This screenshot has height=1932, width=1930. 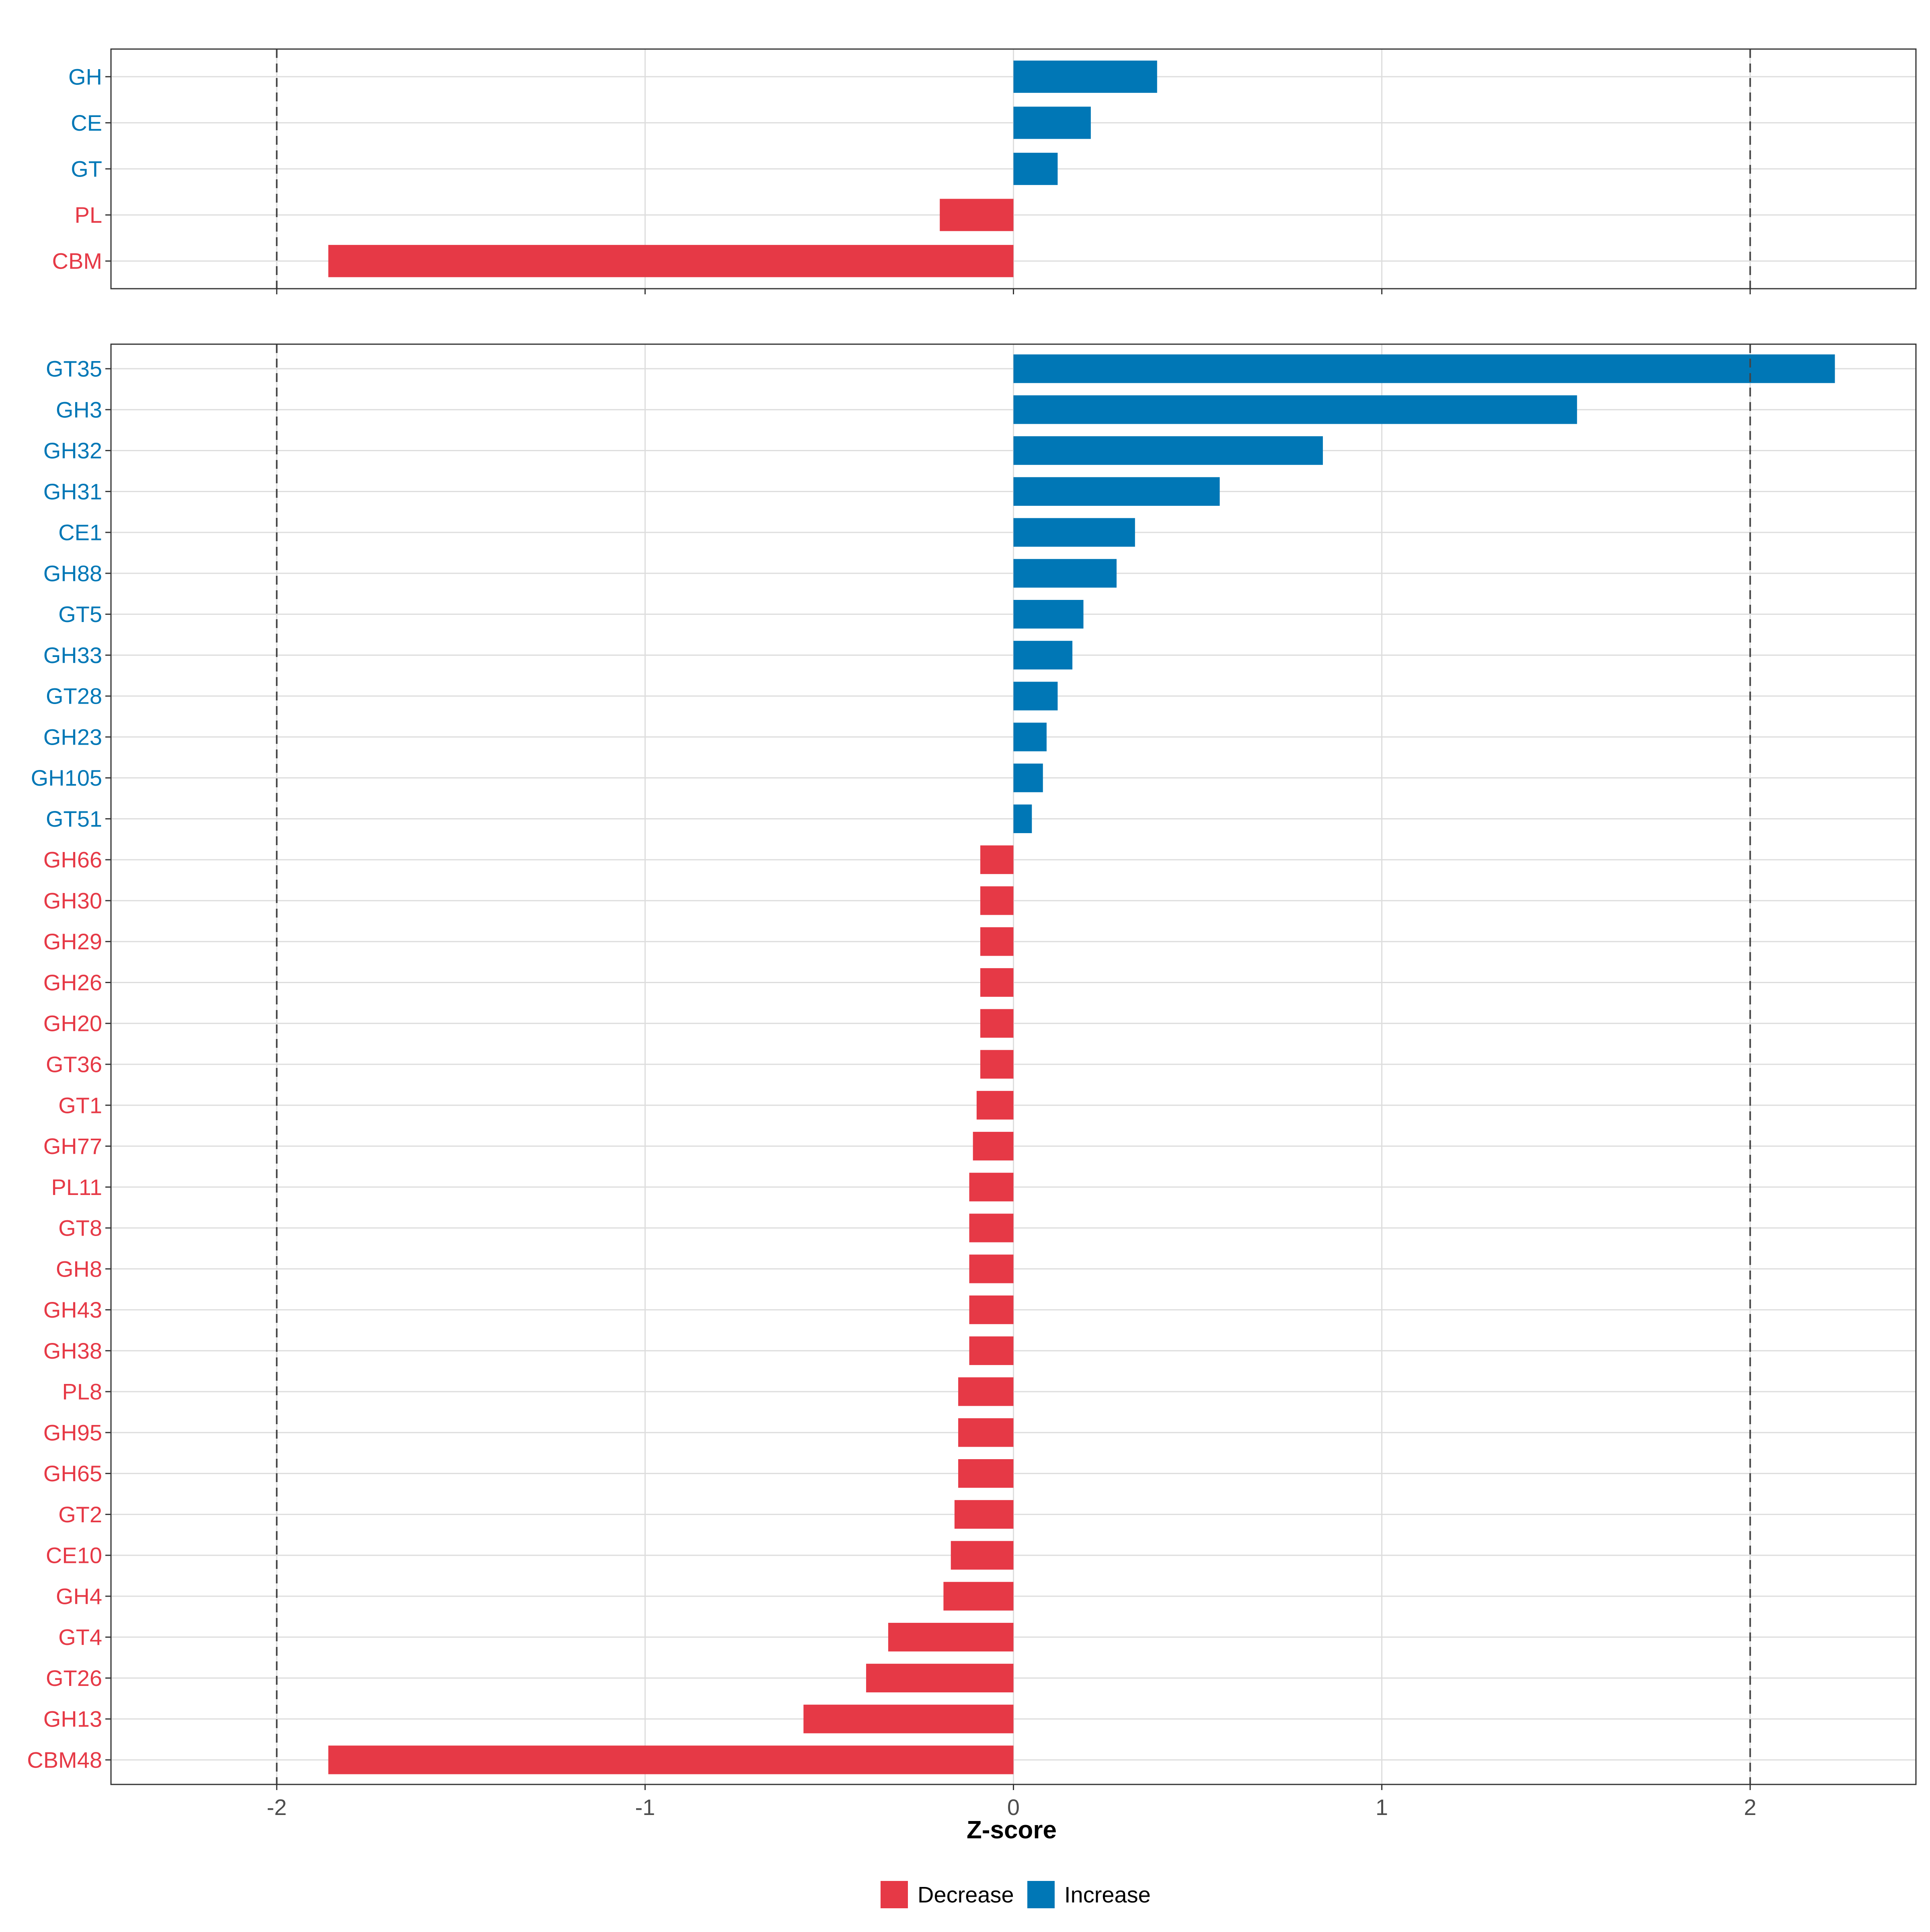 I want to click on y-tick-label-gh30: GH30, so click(x=72, y=900).